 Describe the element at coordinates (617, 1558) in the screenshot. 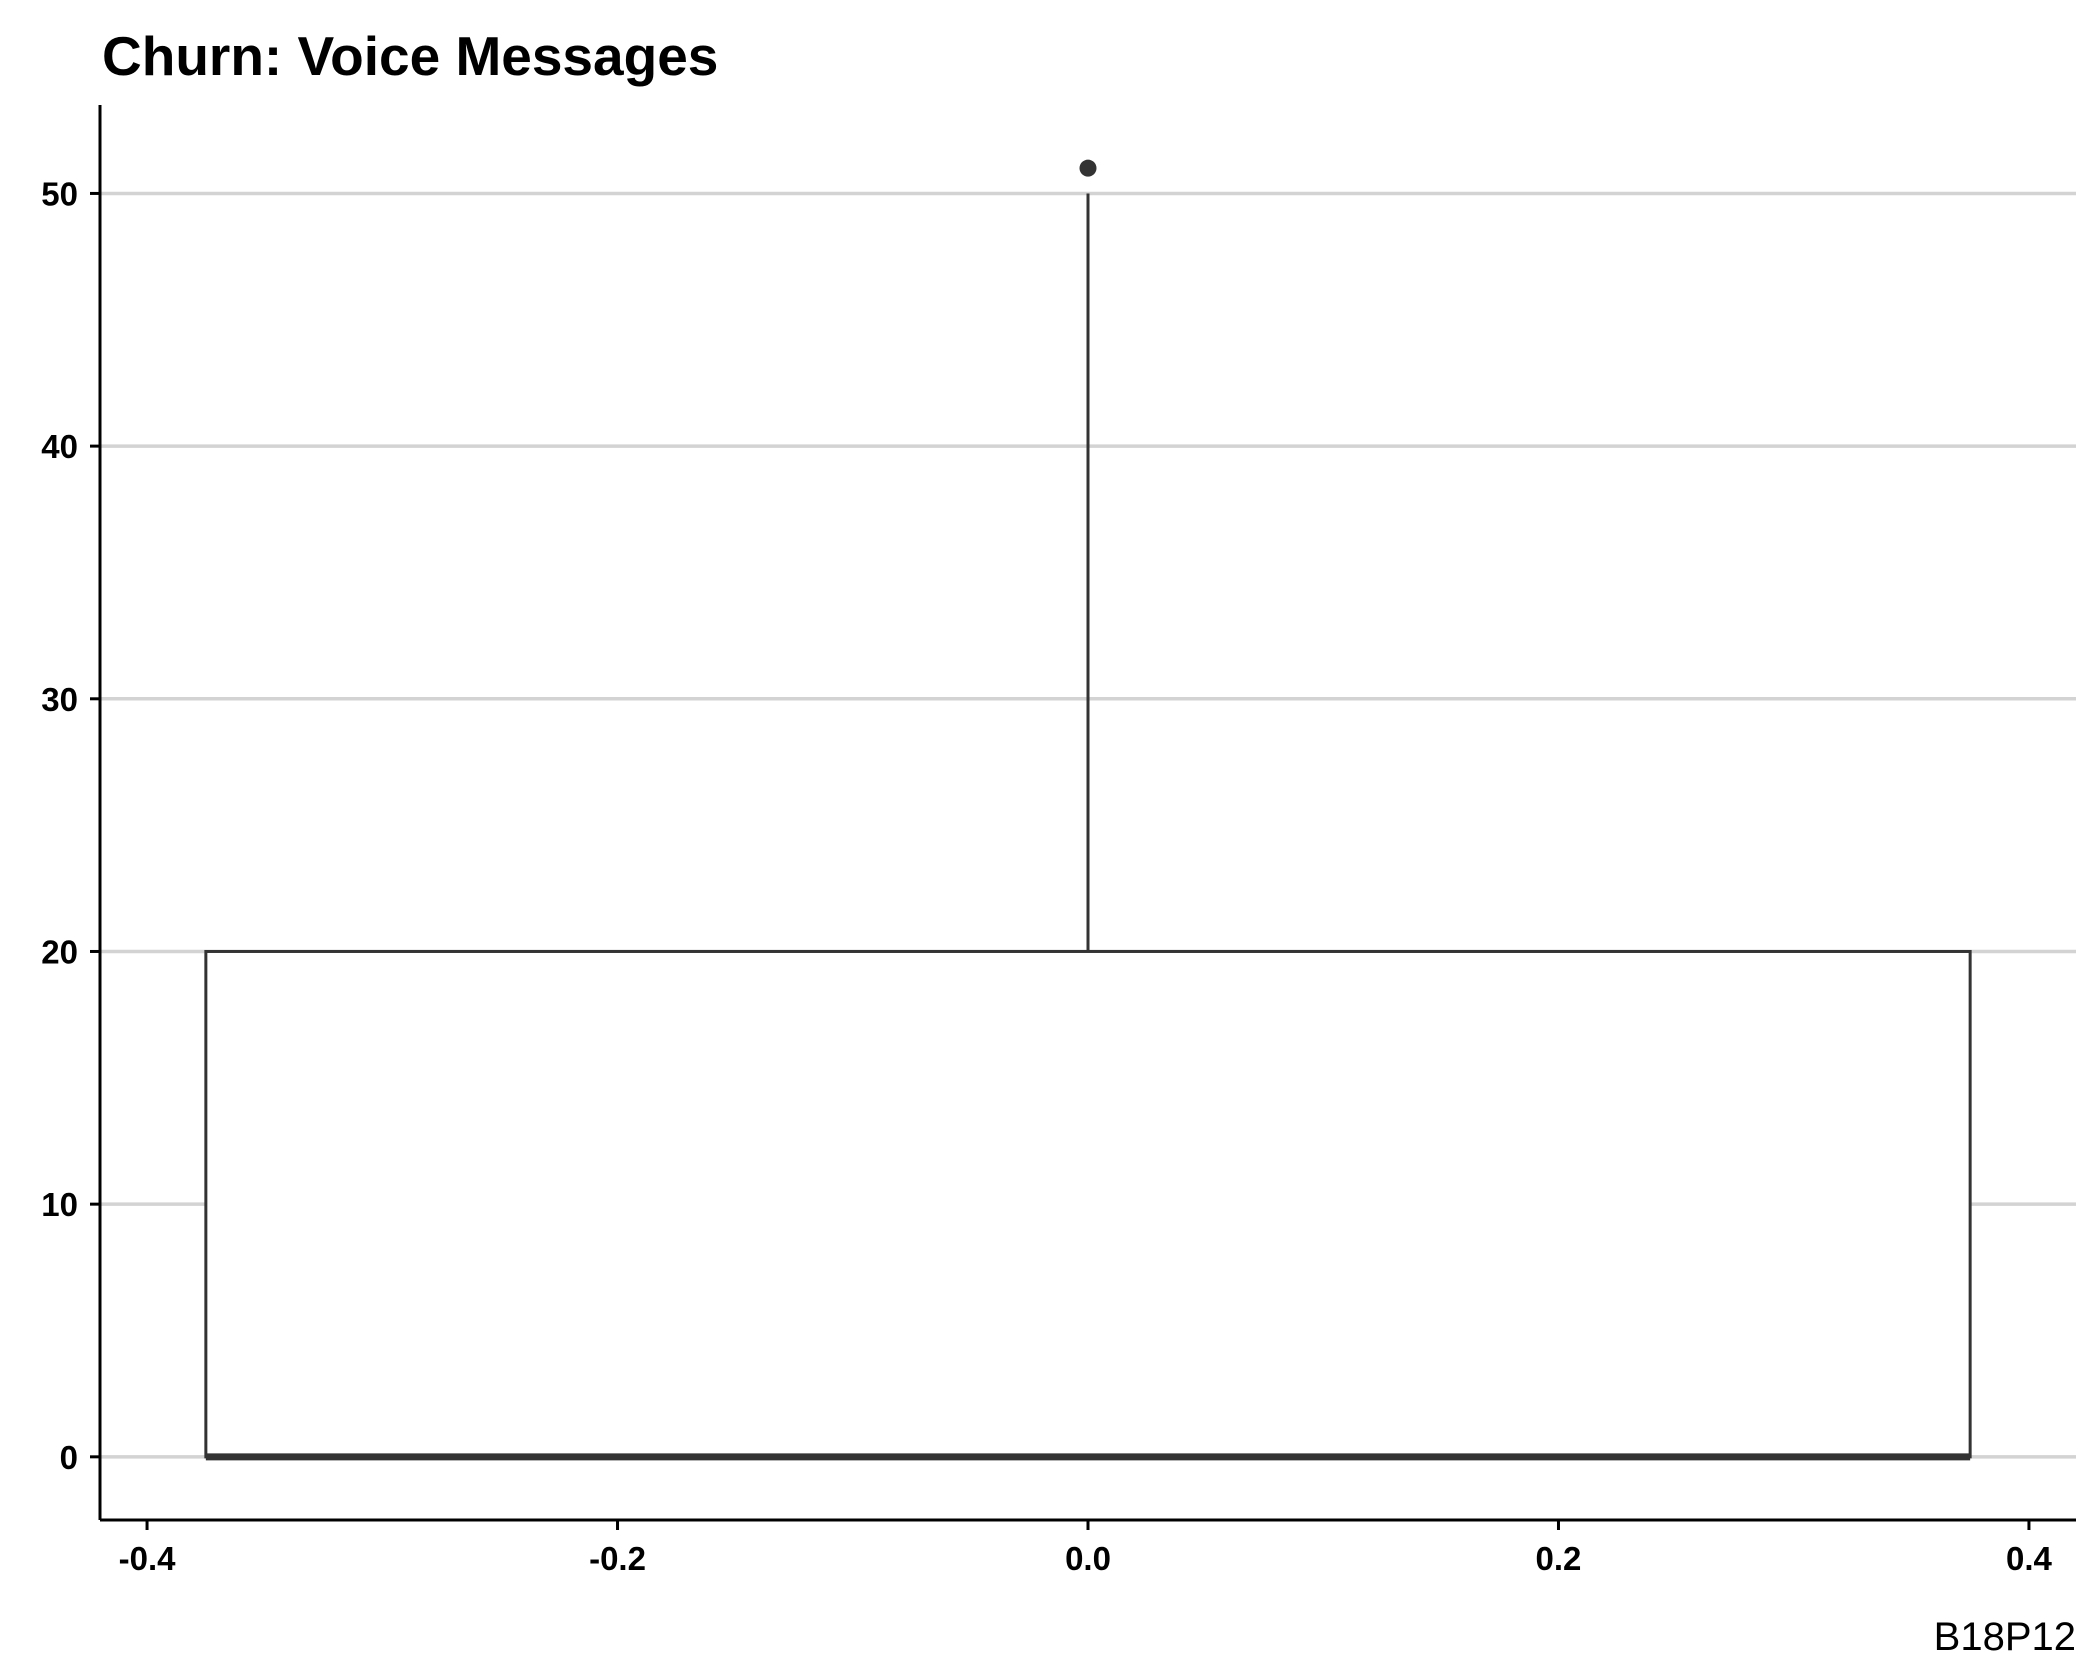

I see `x-tick-label-1: -0.2` at that location.